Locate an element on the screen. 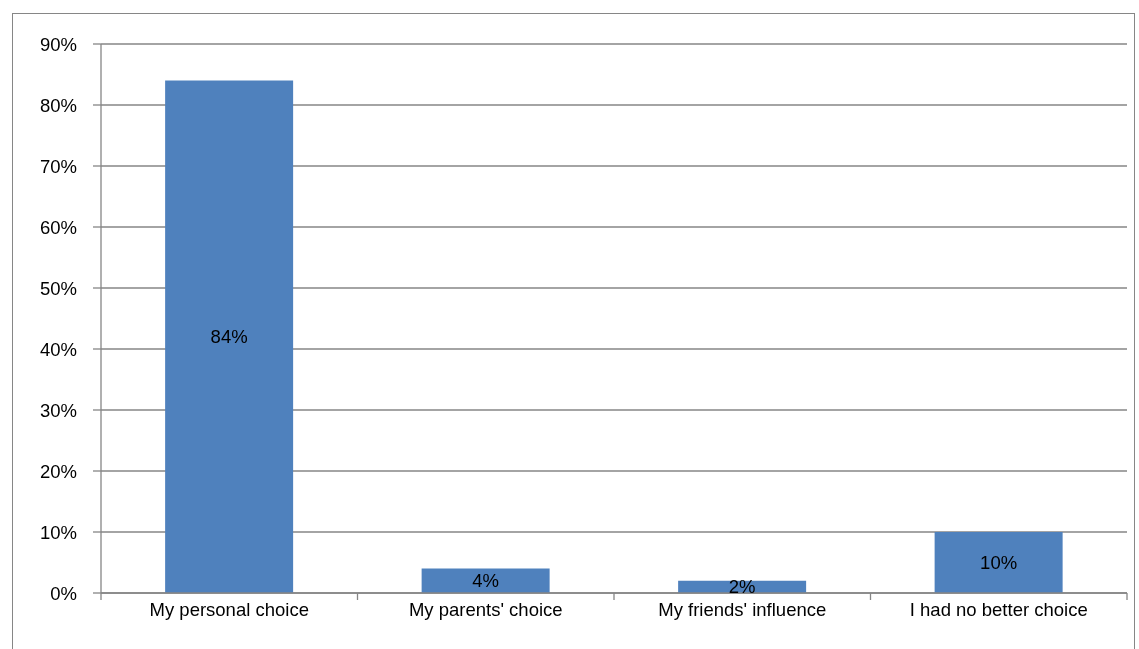 The width and height of the screenshot is (1139, 649). y-tick-label: 0% is located at coordinates (63, 593).